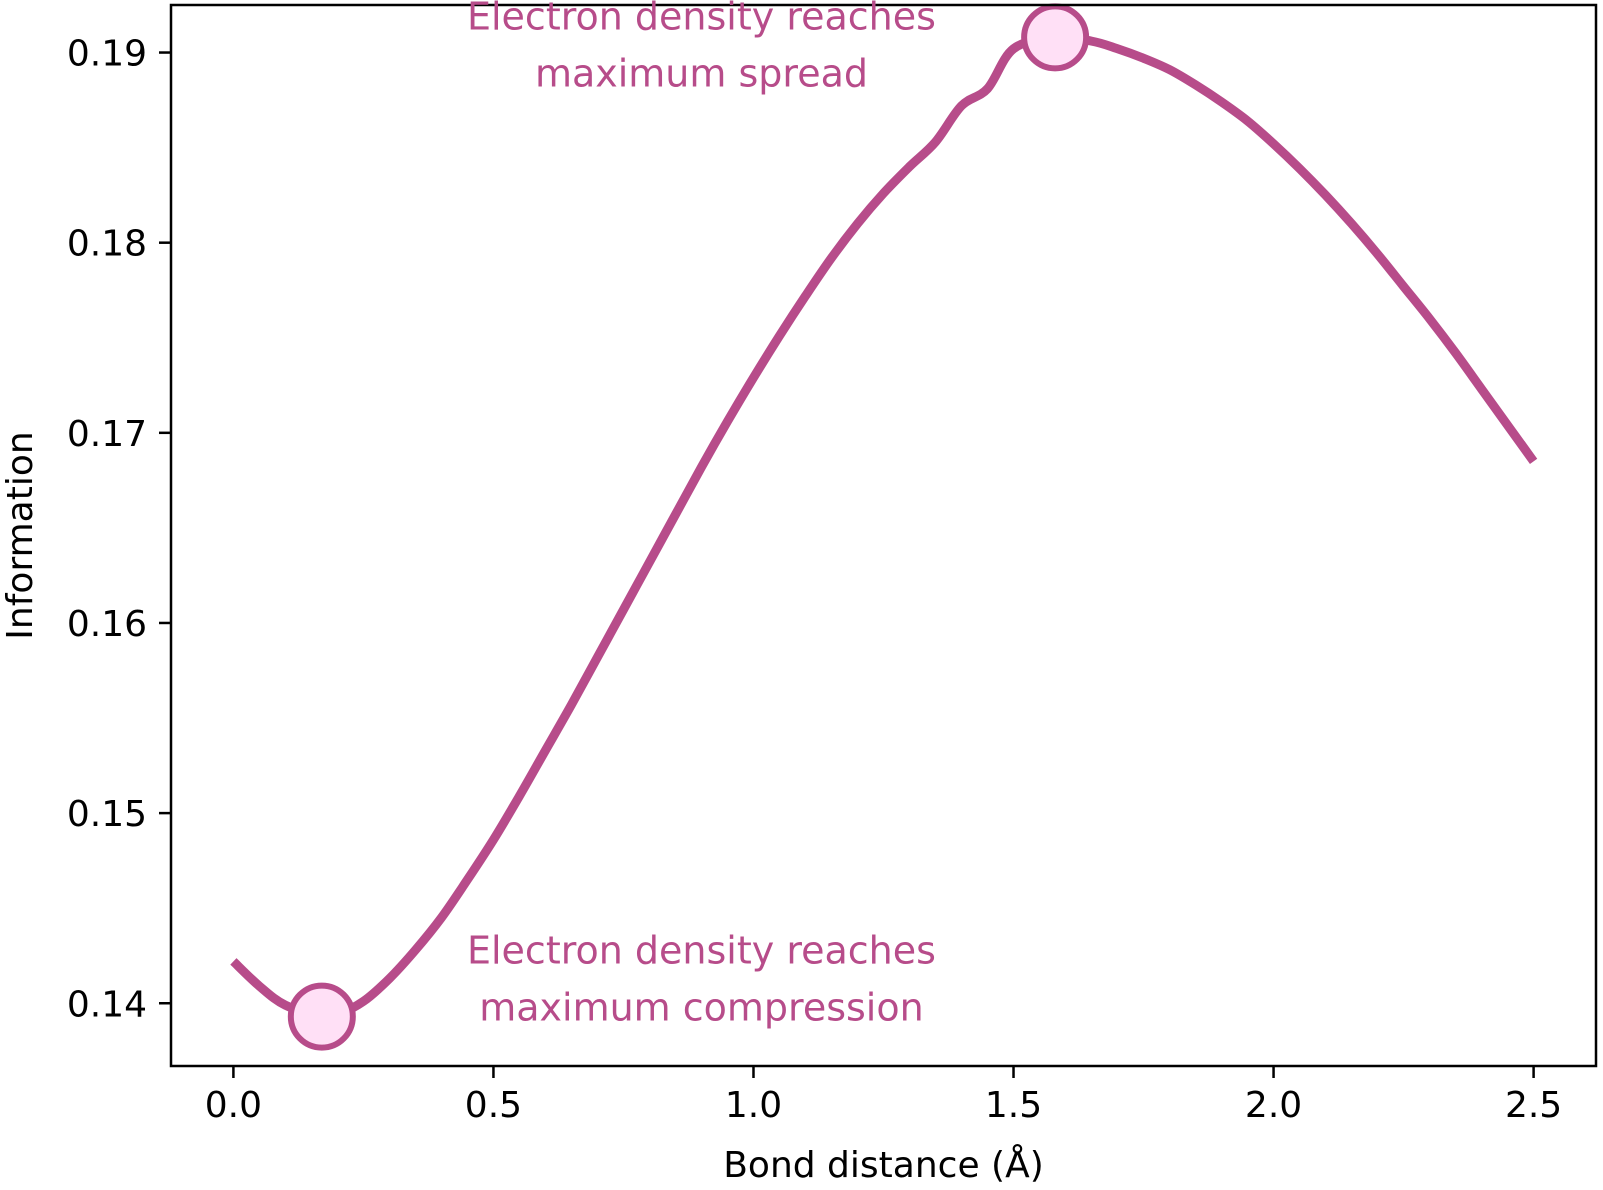  I want to click on annotation-1-line-1: maximum compression, so click(701, 1007).